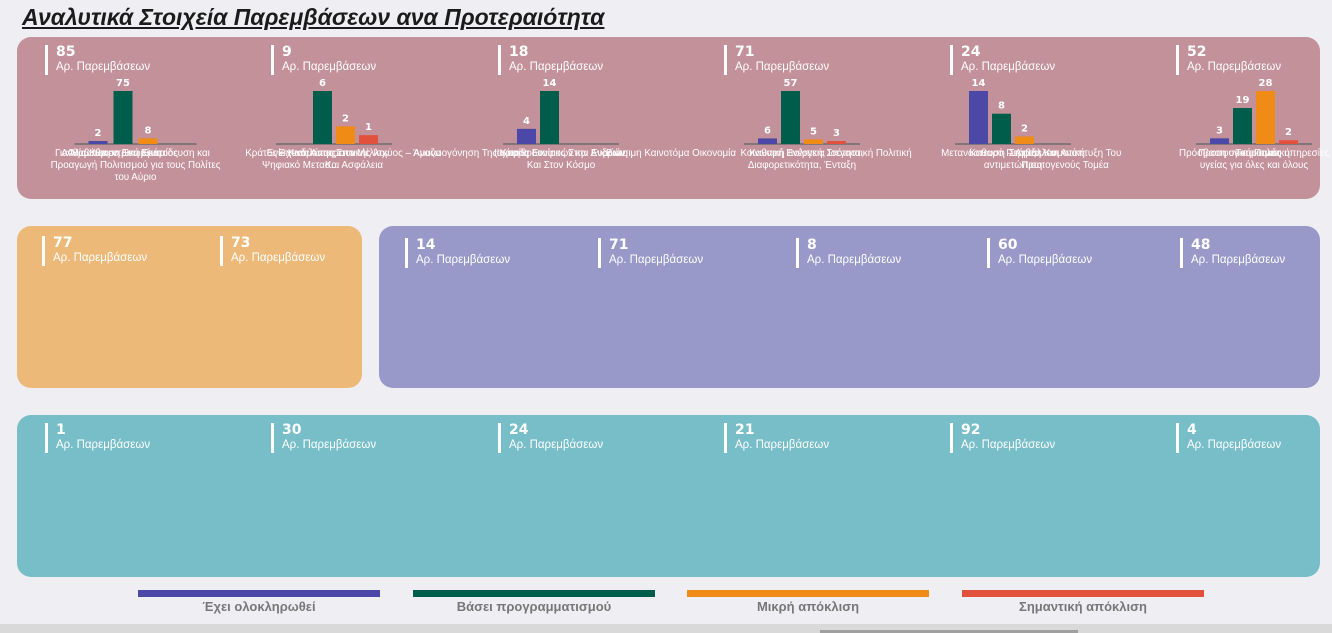 This screenshot has width=1332, height=633. What do you see at coordinates (526, 121) in the screenshot?
I see `data-label: 4` at bounding box center [526, 121].